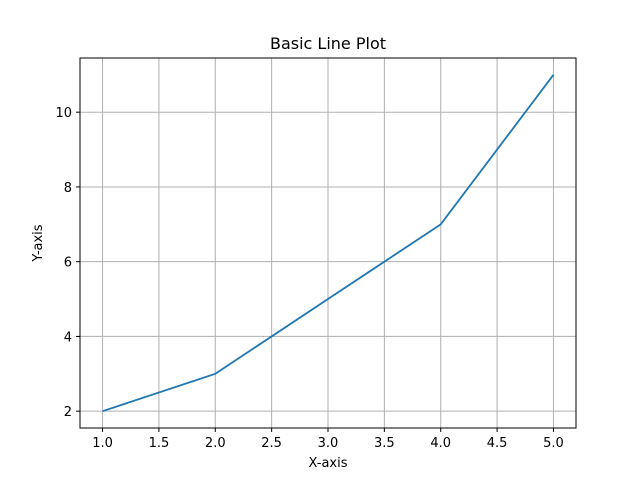 This screenshot has width=640, height=480. I want to click on x-tick-label: 3.0, so click(328, 443).